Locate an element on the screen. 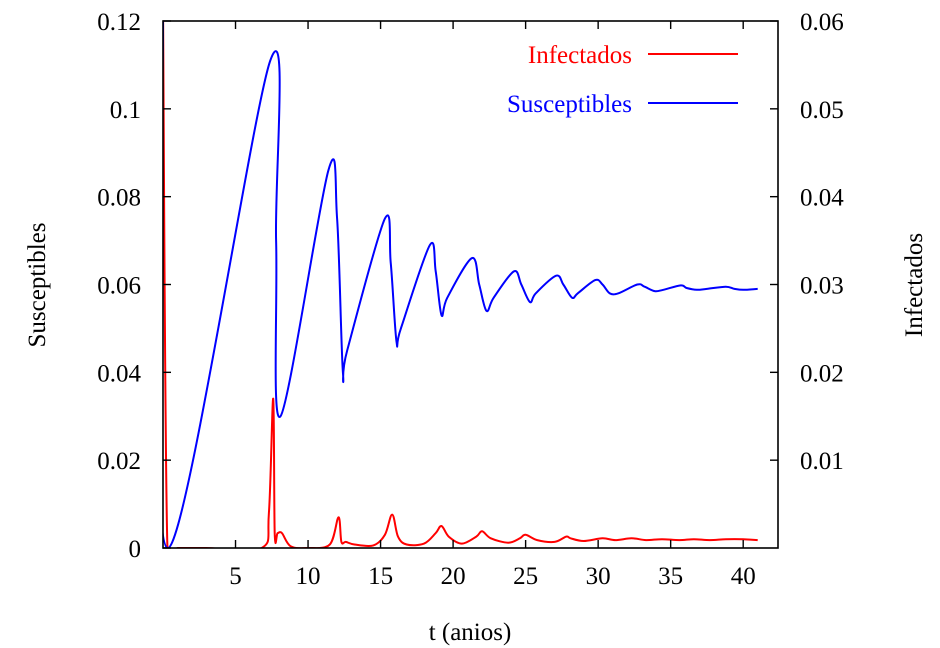  y-tick-label: 0.06 is located at coordinates (119, 286).